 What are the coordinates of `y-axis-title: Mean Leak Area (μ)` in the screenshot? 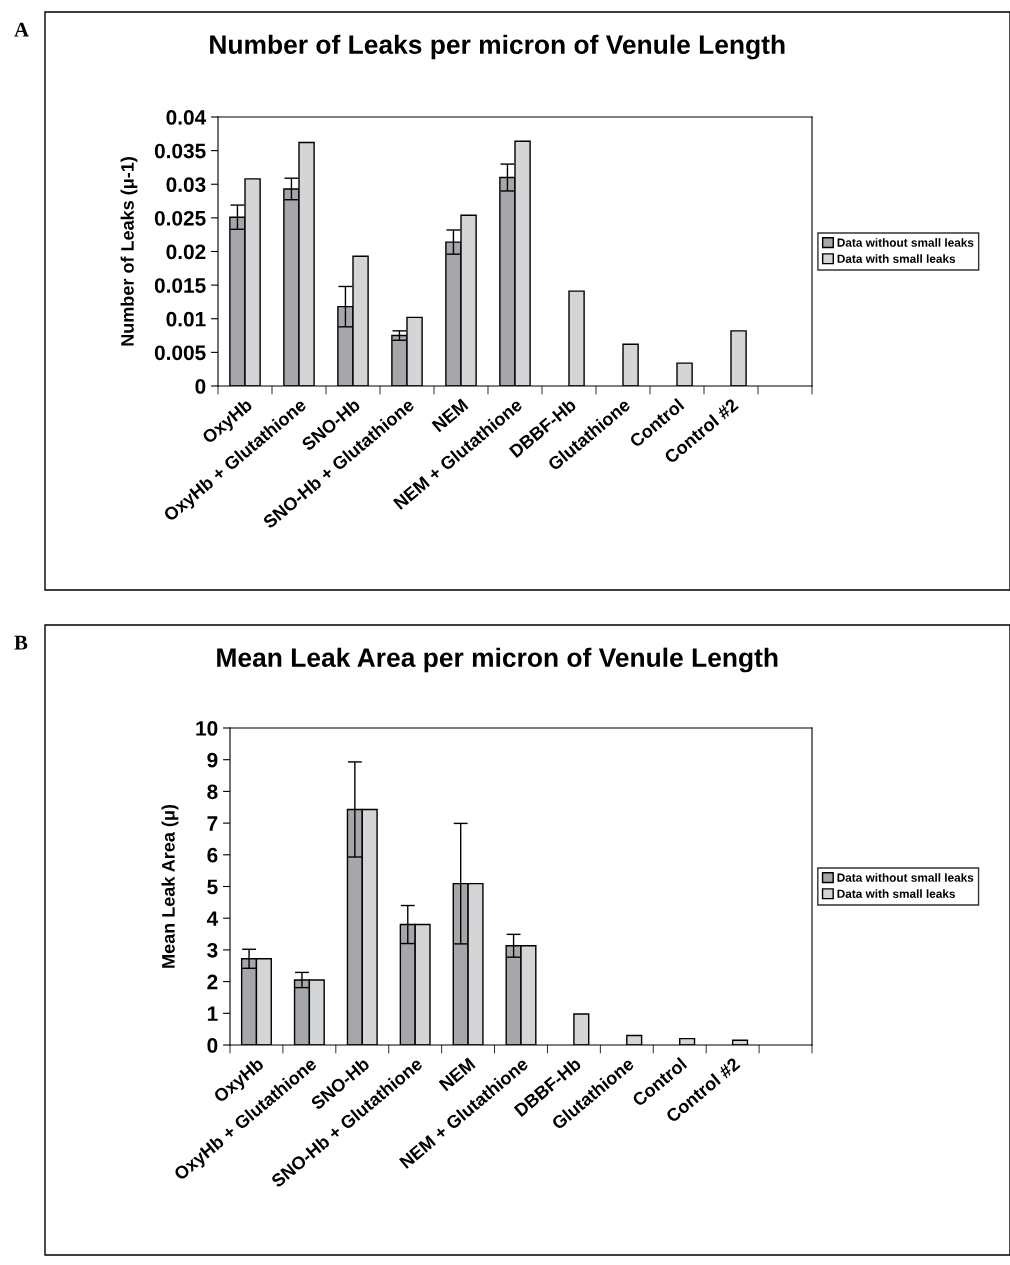 It's located at (170, 886).